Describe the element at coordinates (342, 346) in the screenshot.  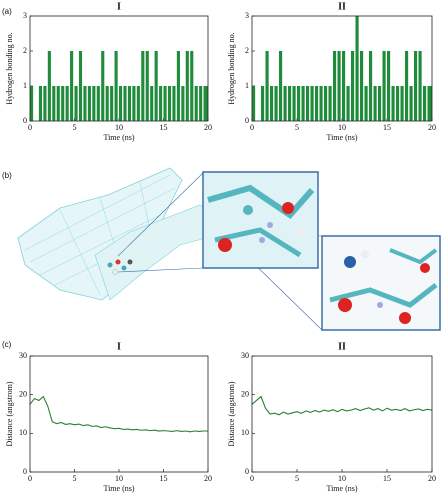
I see `chart-title: II` at that location.